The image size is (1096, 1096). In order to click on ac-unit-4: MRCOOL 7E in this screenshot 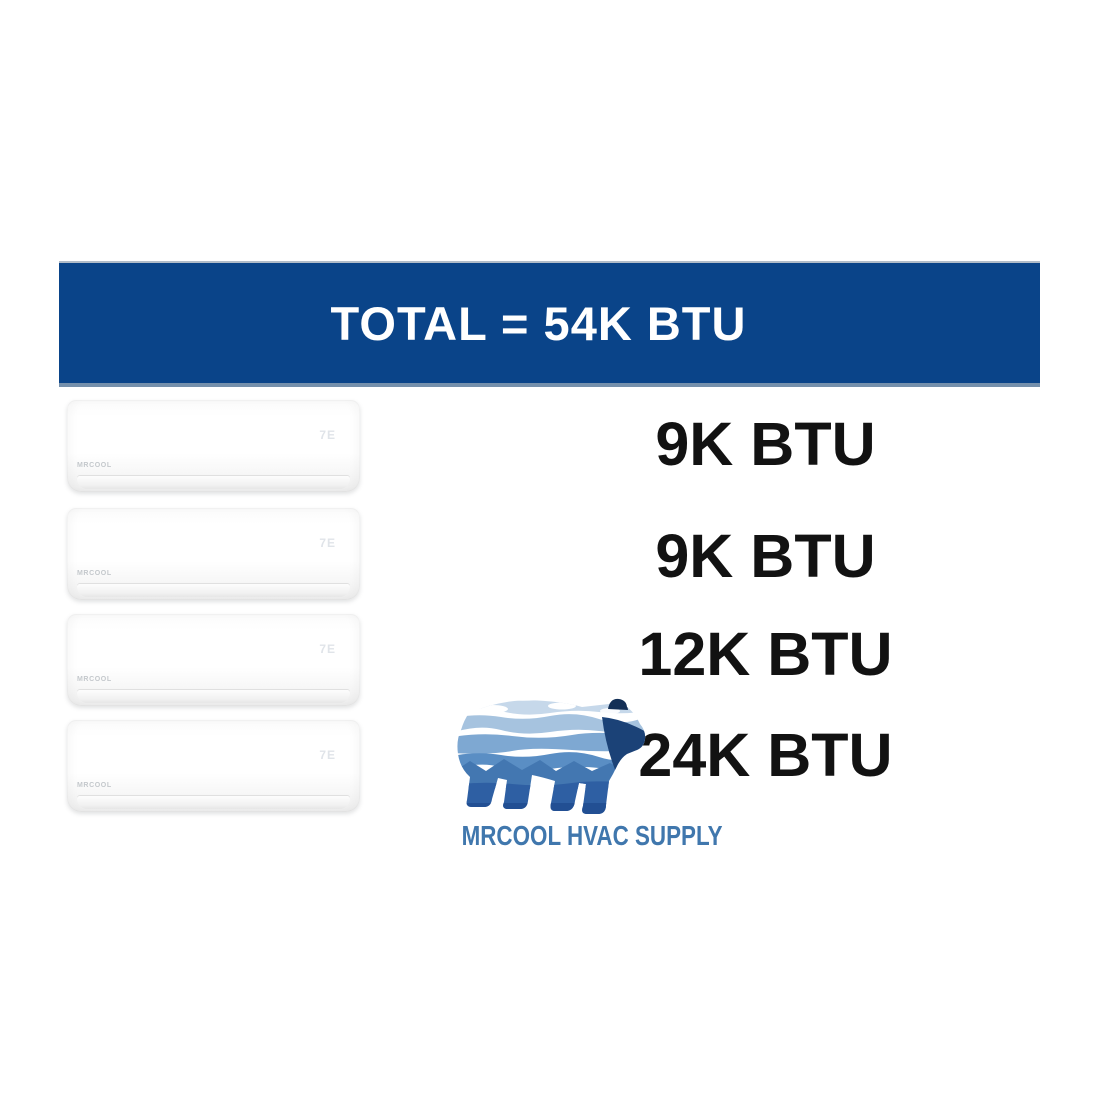, I will do `click(213, 766)`.